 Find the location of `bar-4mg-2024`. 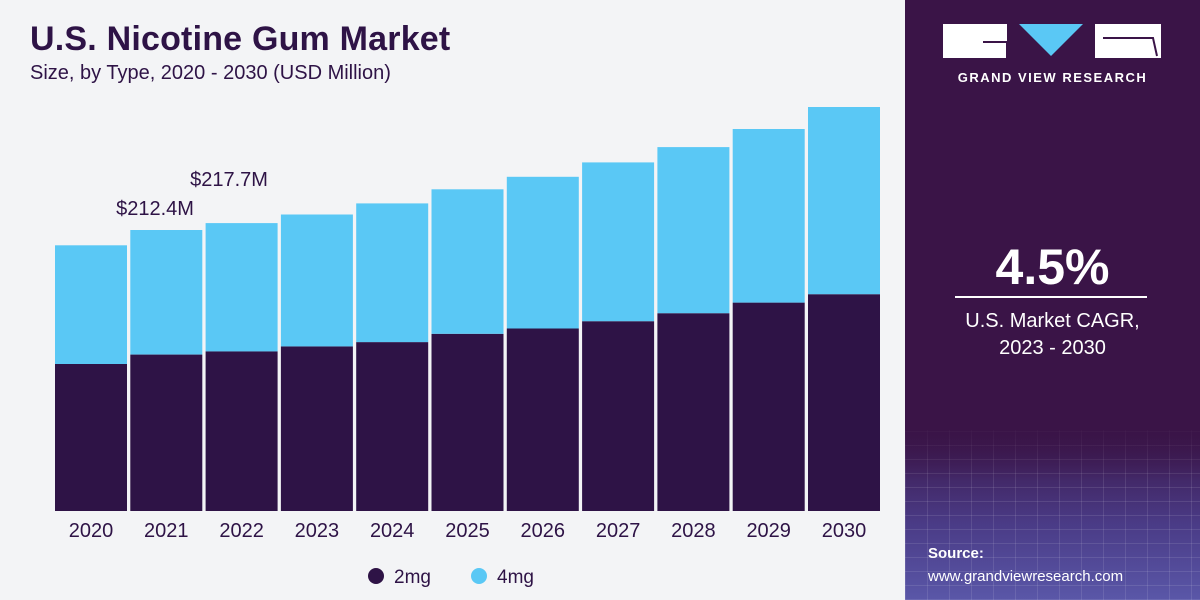

bar-4mg-2024 is located at coordinates (392, 273).